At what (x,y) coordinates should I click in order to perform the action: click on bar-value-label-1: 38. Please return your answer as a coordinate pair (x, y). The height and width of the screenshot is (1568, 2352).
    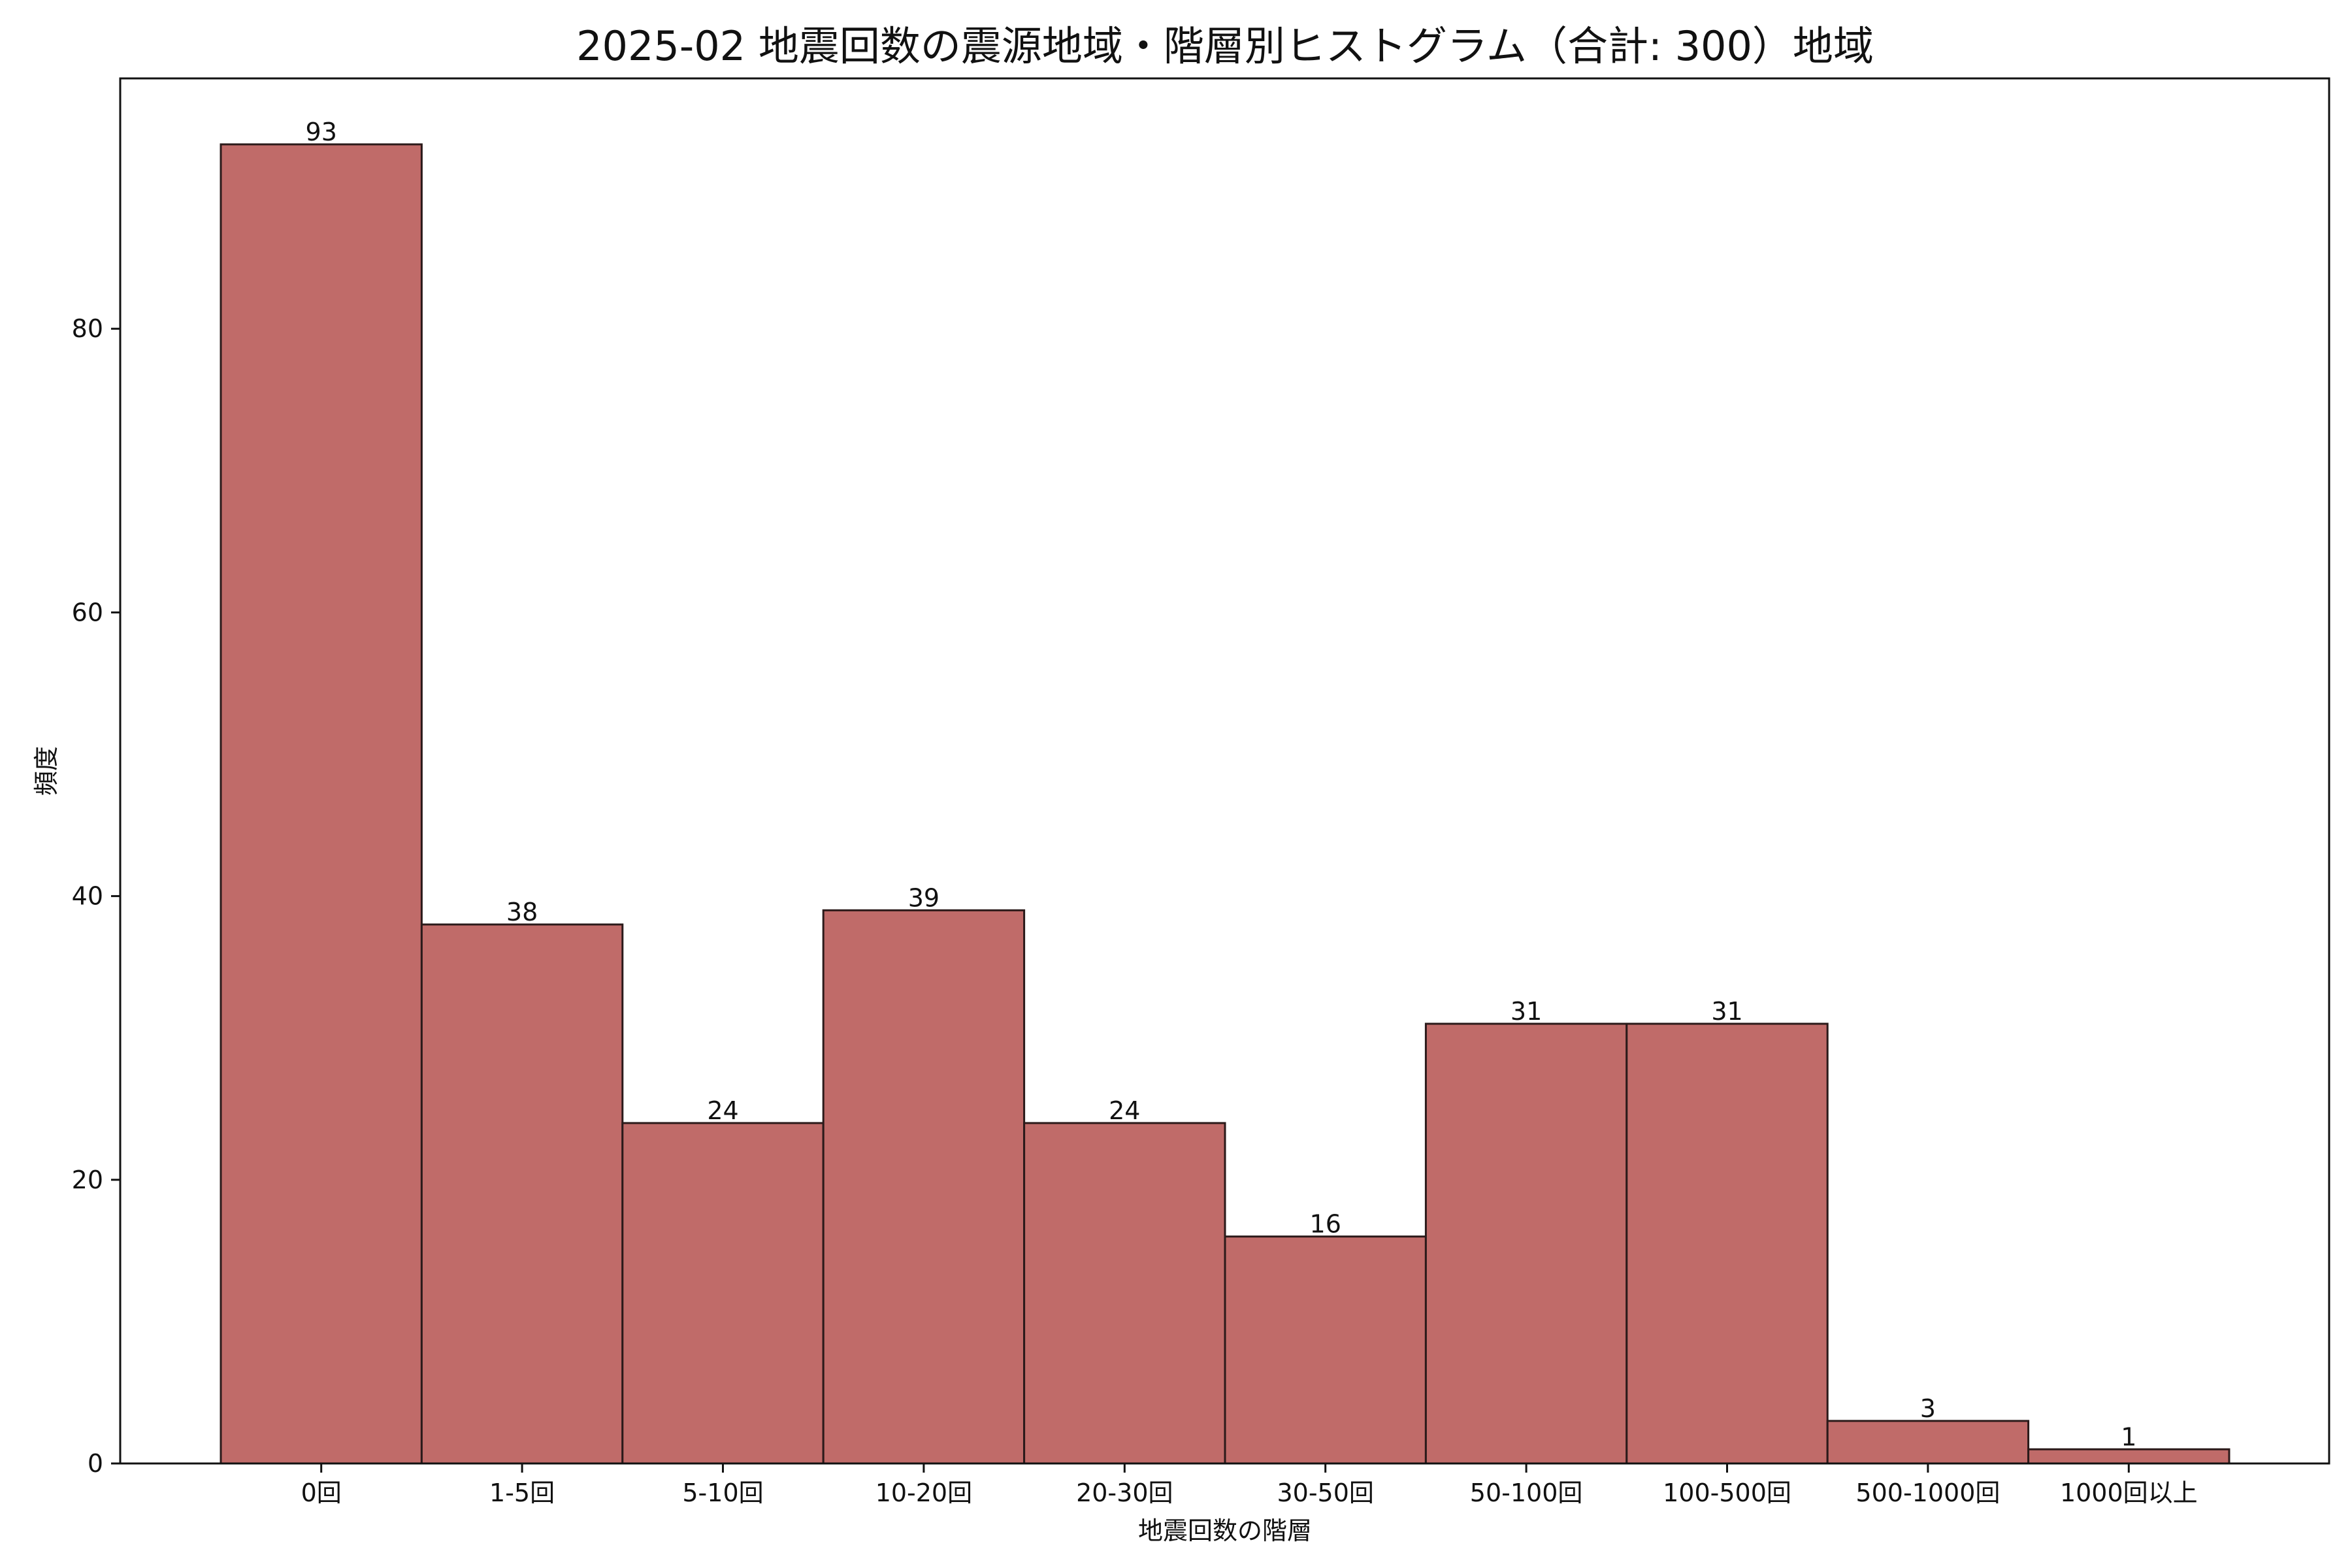
    Looking at the image, I should click on (522, 912).